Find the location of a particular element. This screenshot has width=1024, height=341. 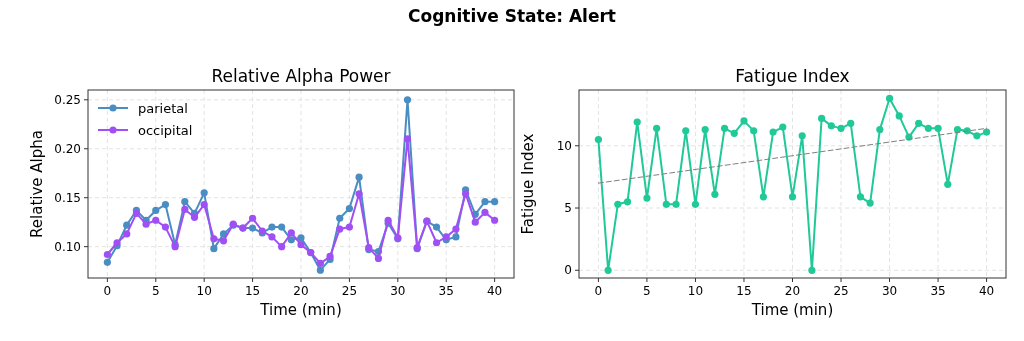

y-tick-label: 0.10 is located at coordinates (67, 246).